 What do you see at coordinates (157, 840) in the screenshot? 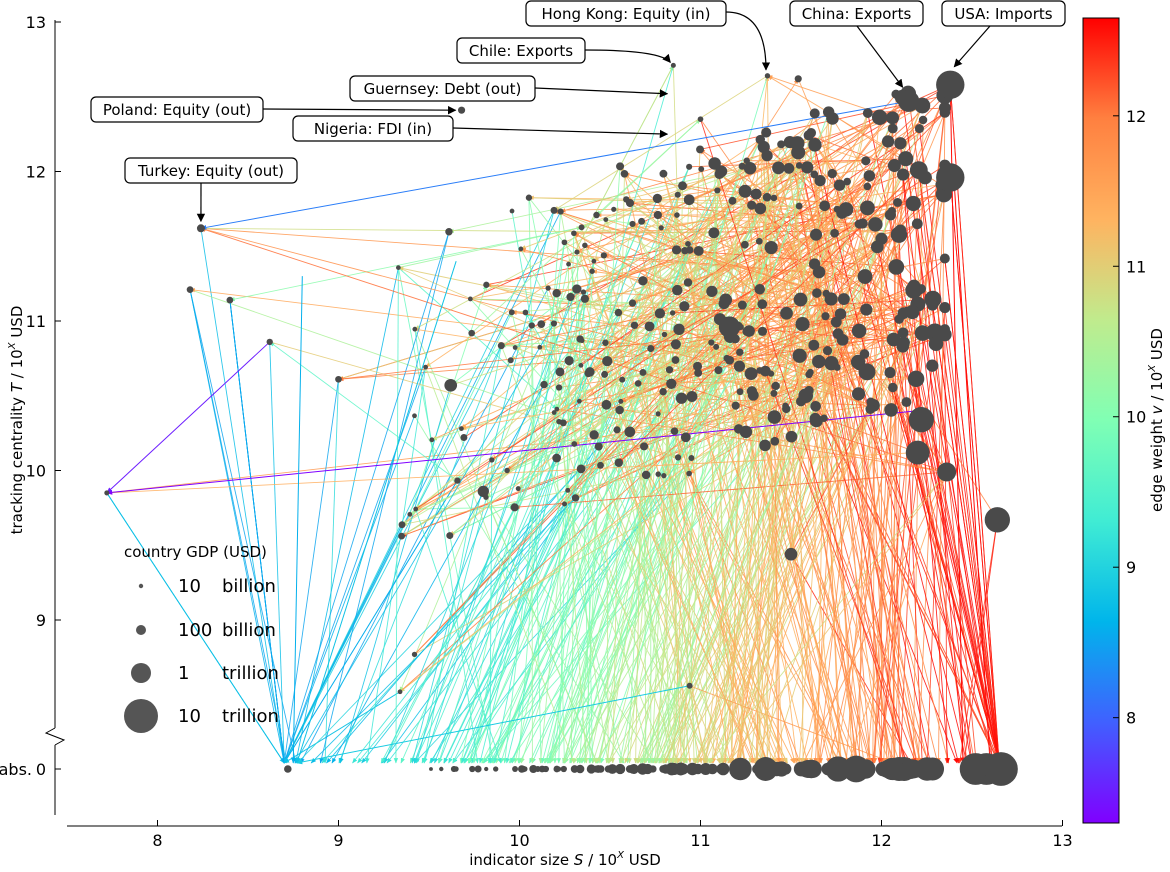
I see `x-tick-label: 8` at bounding box center [157, 840].